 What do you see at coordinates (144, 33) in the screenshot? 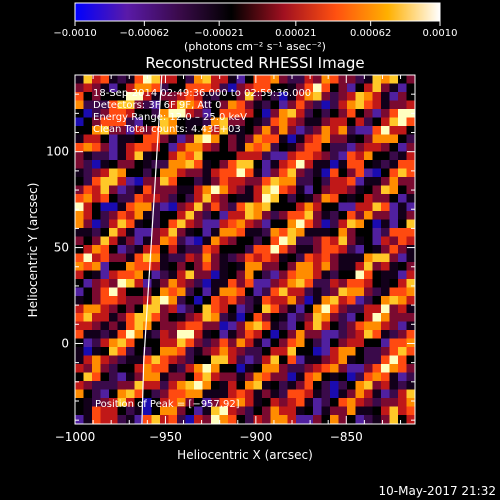
I see `colorbar-tick-label: −0.00062` at bounding box center [144, 33].